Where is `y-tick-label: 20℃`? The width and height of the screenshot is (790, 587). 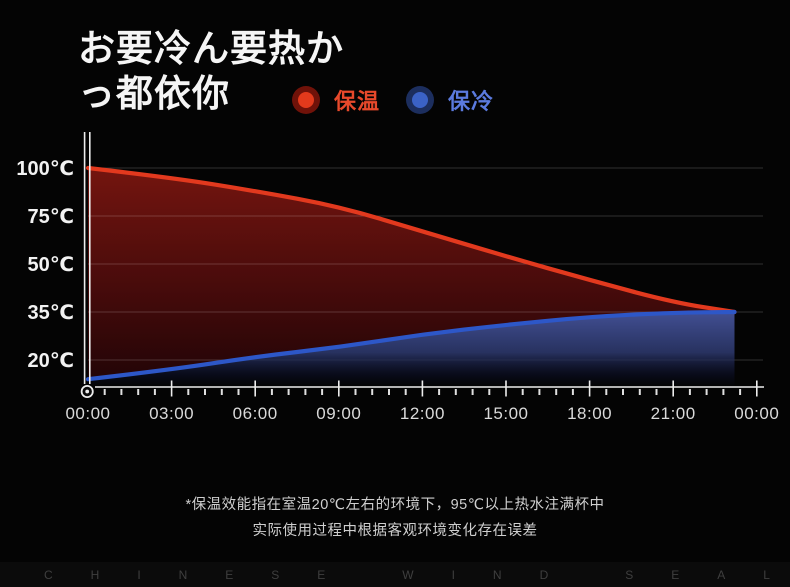 y-tick-label: 20℃ is located at coordinates (51, 361).